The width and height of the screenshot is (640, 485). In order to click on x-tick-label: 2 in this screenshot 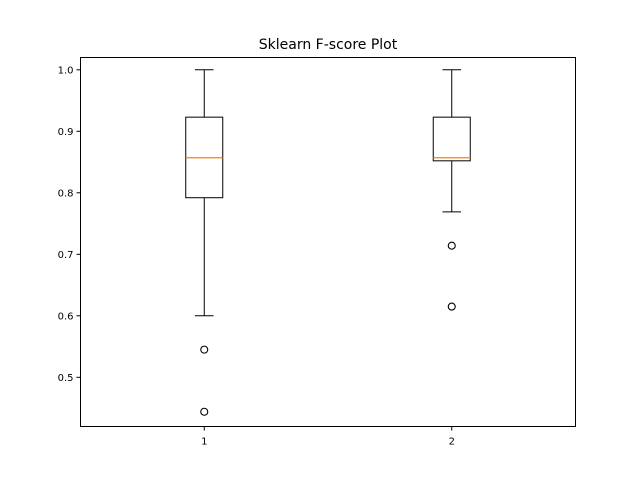, I will do `click(452, 442)`.